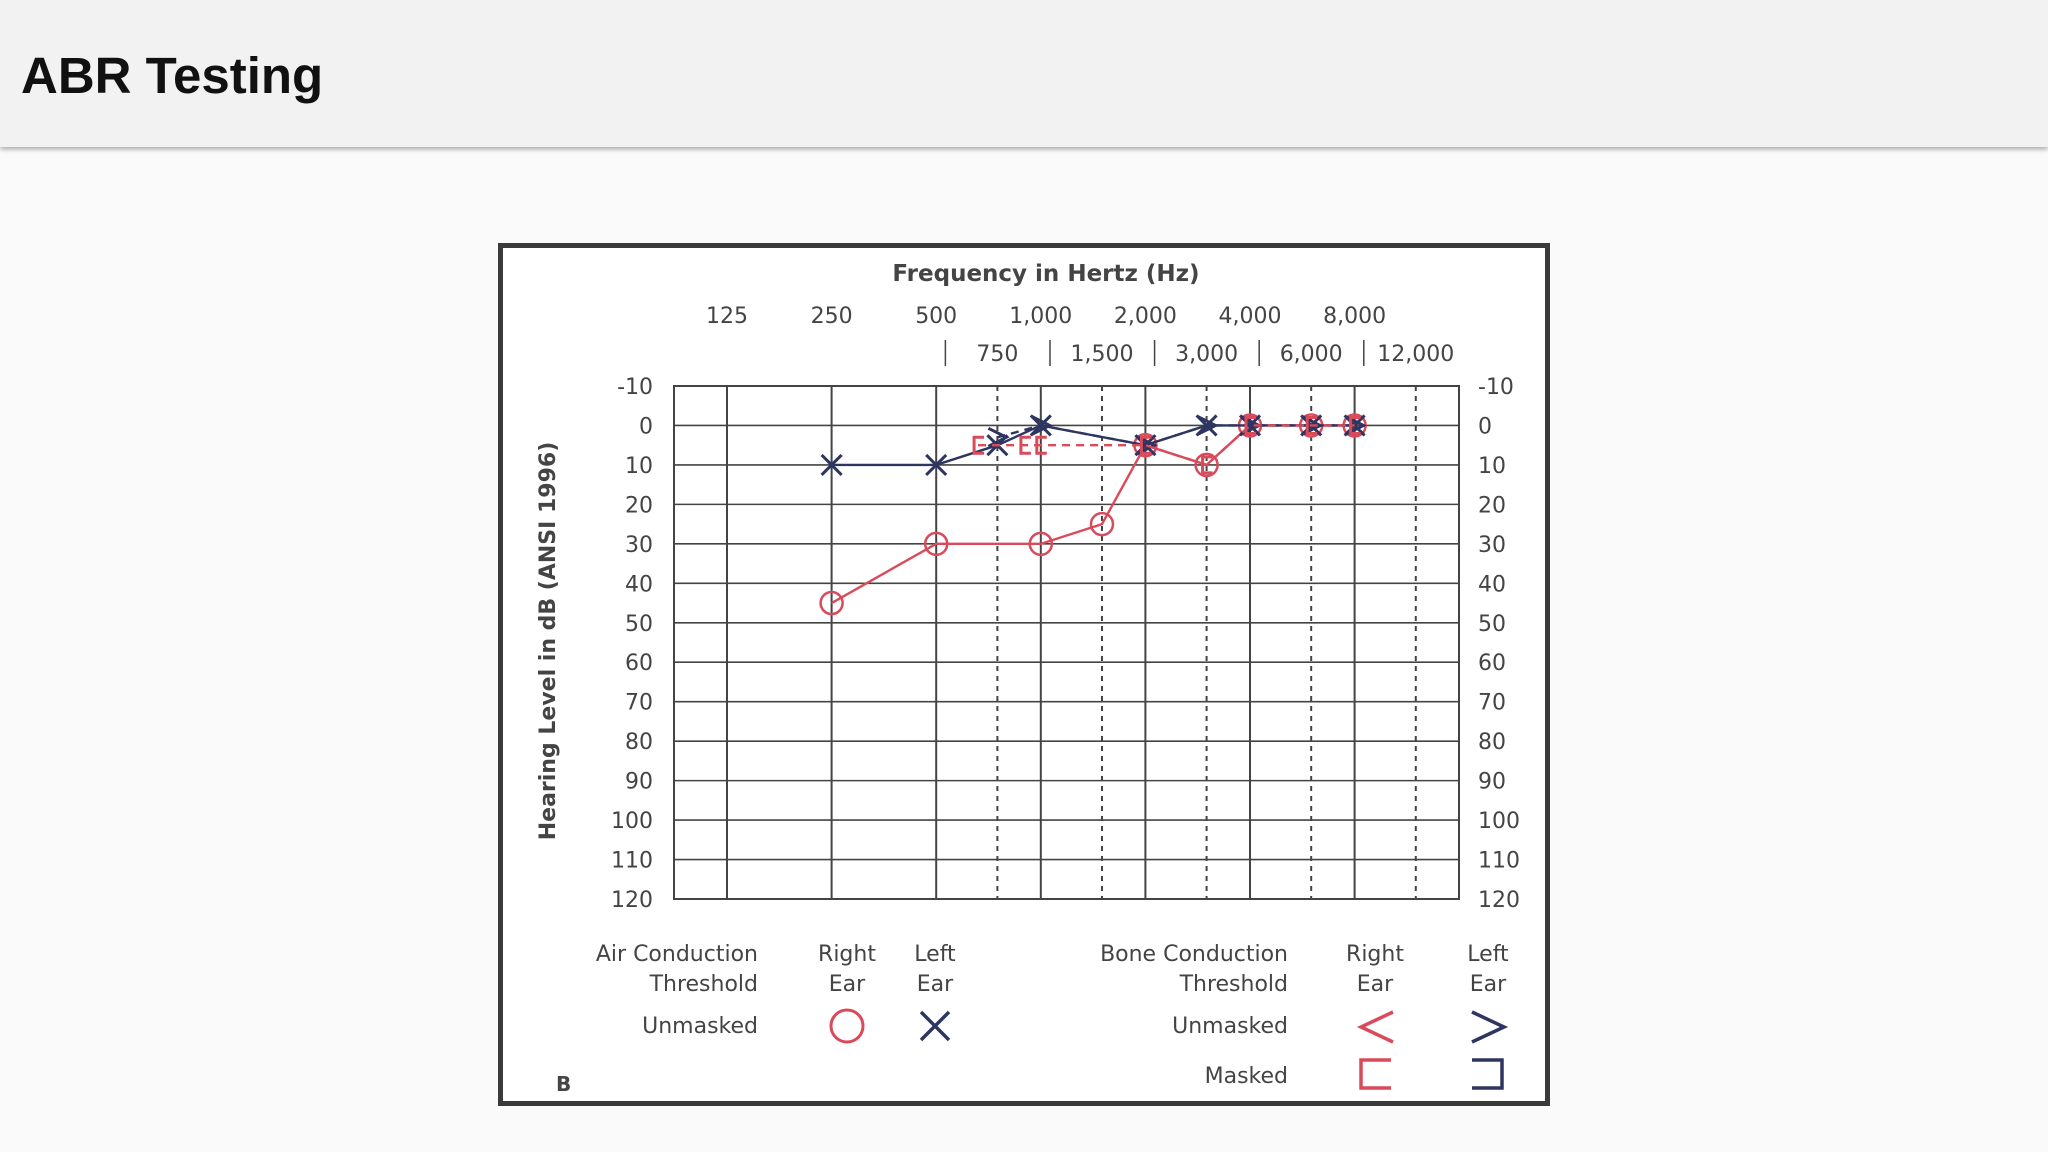  What do you see at coordinates (997, 354) in the screenshot?
I see `x-tick-label-minor: 750` at bounding box center [997, 354].